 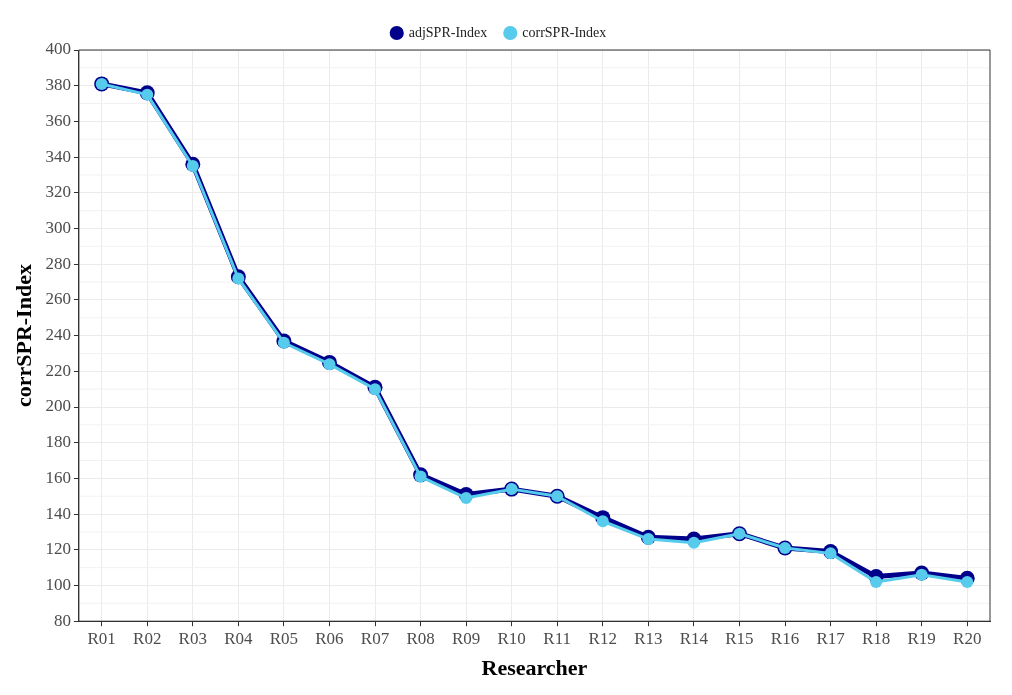 What do you see at coordinates (448, 32) in the screenshot?
I see `legend-label: adjSPR-Index` at bounding box center [448, 32].